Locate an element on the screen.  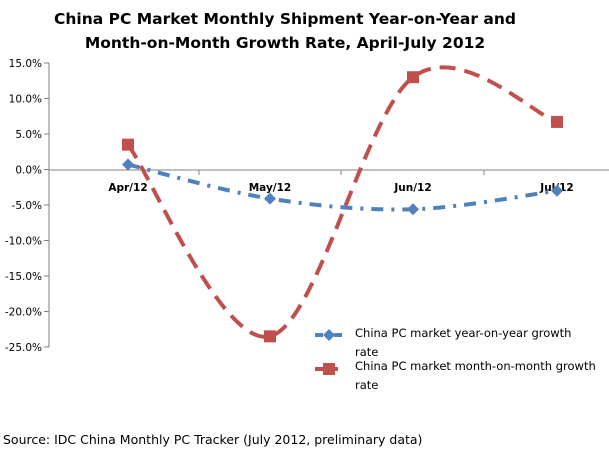
legend-label-yoy-line-2: rate is located at coordinates (366, 352).